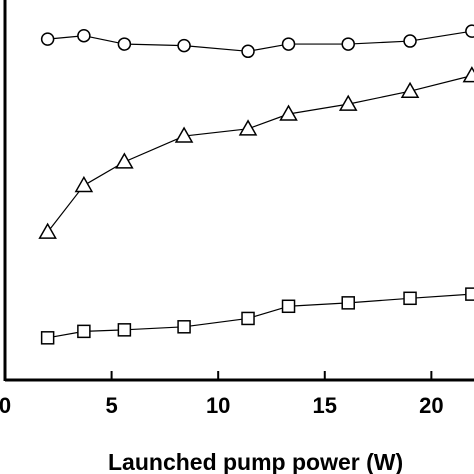 Image resolution: width=474 pixels, height=474 pixels. I want to click on x-ticks: 0 5 10 15 20, so click(222, 394).